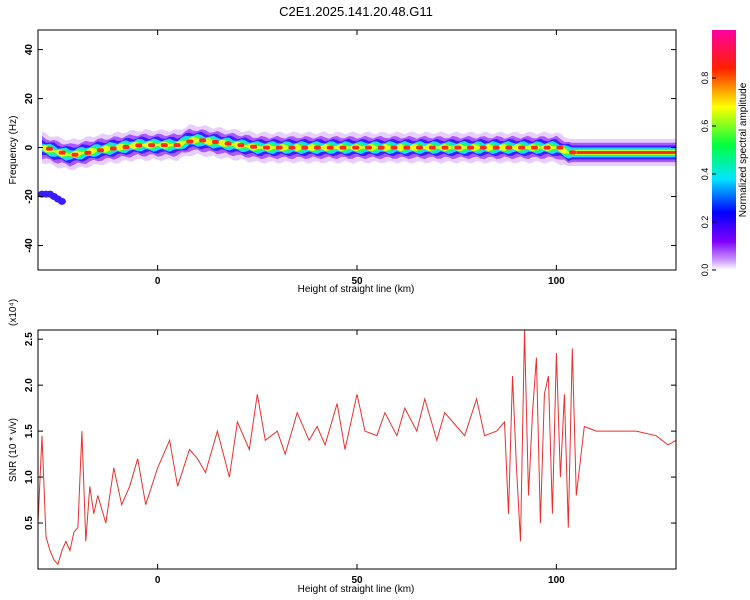 This screenshot has height=600, width=750. Describe the element at coordinates (29, 196) in the screenshot. I see `spectrogram-y-tick-label: -20` at that location.